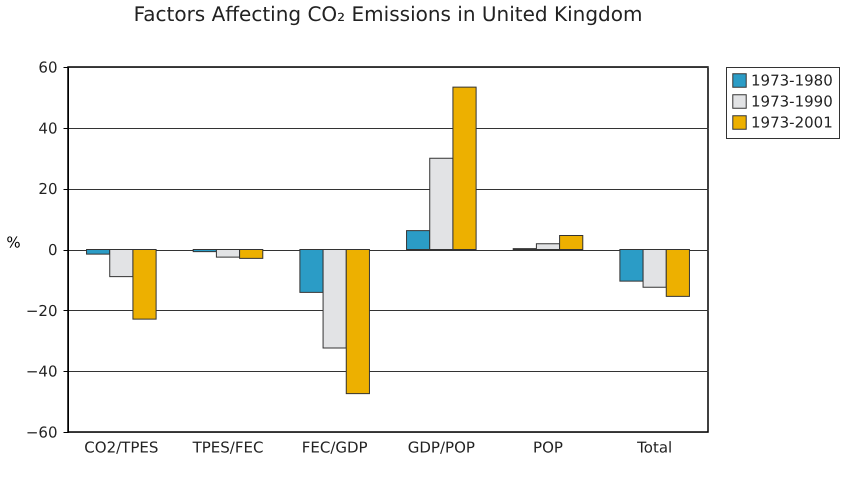  What do you see at coordinates (548, 447) in the screenshot?
I see `x-tick-label: POP` at bounding box center [548, 447].